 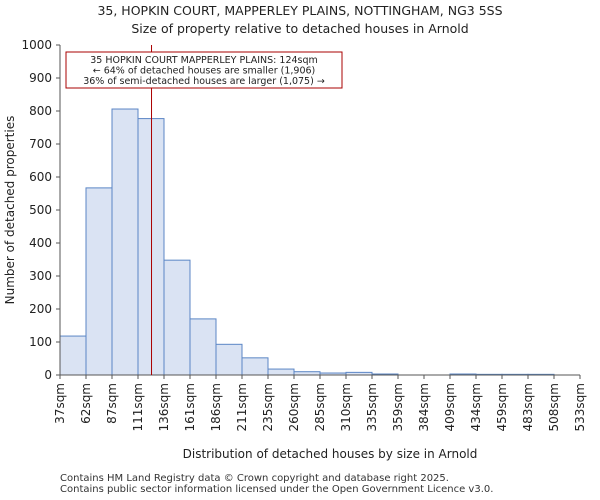 I want to click on x-tick-label: 359sqm, so click(x=398, y=407).